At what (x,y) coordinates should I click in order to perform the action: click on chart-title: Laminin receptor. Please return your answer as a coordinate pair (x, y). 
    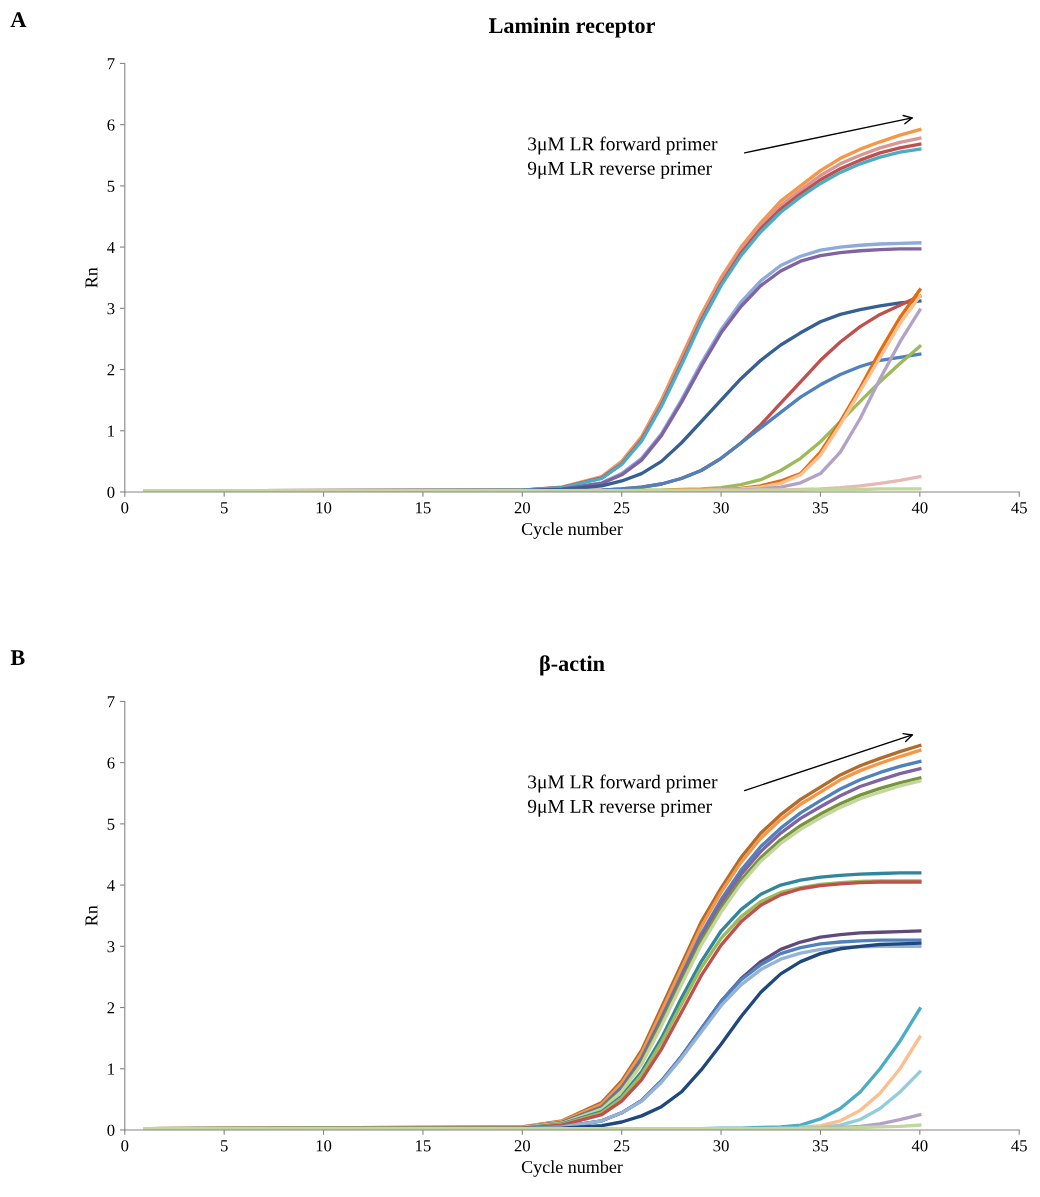
    Looking at the image, I should click on (571, 27).